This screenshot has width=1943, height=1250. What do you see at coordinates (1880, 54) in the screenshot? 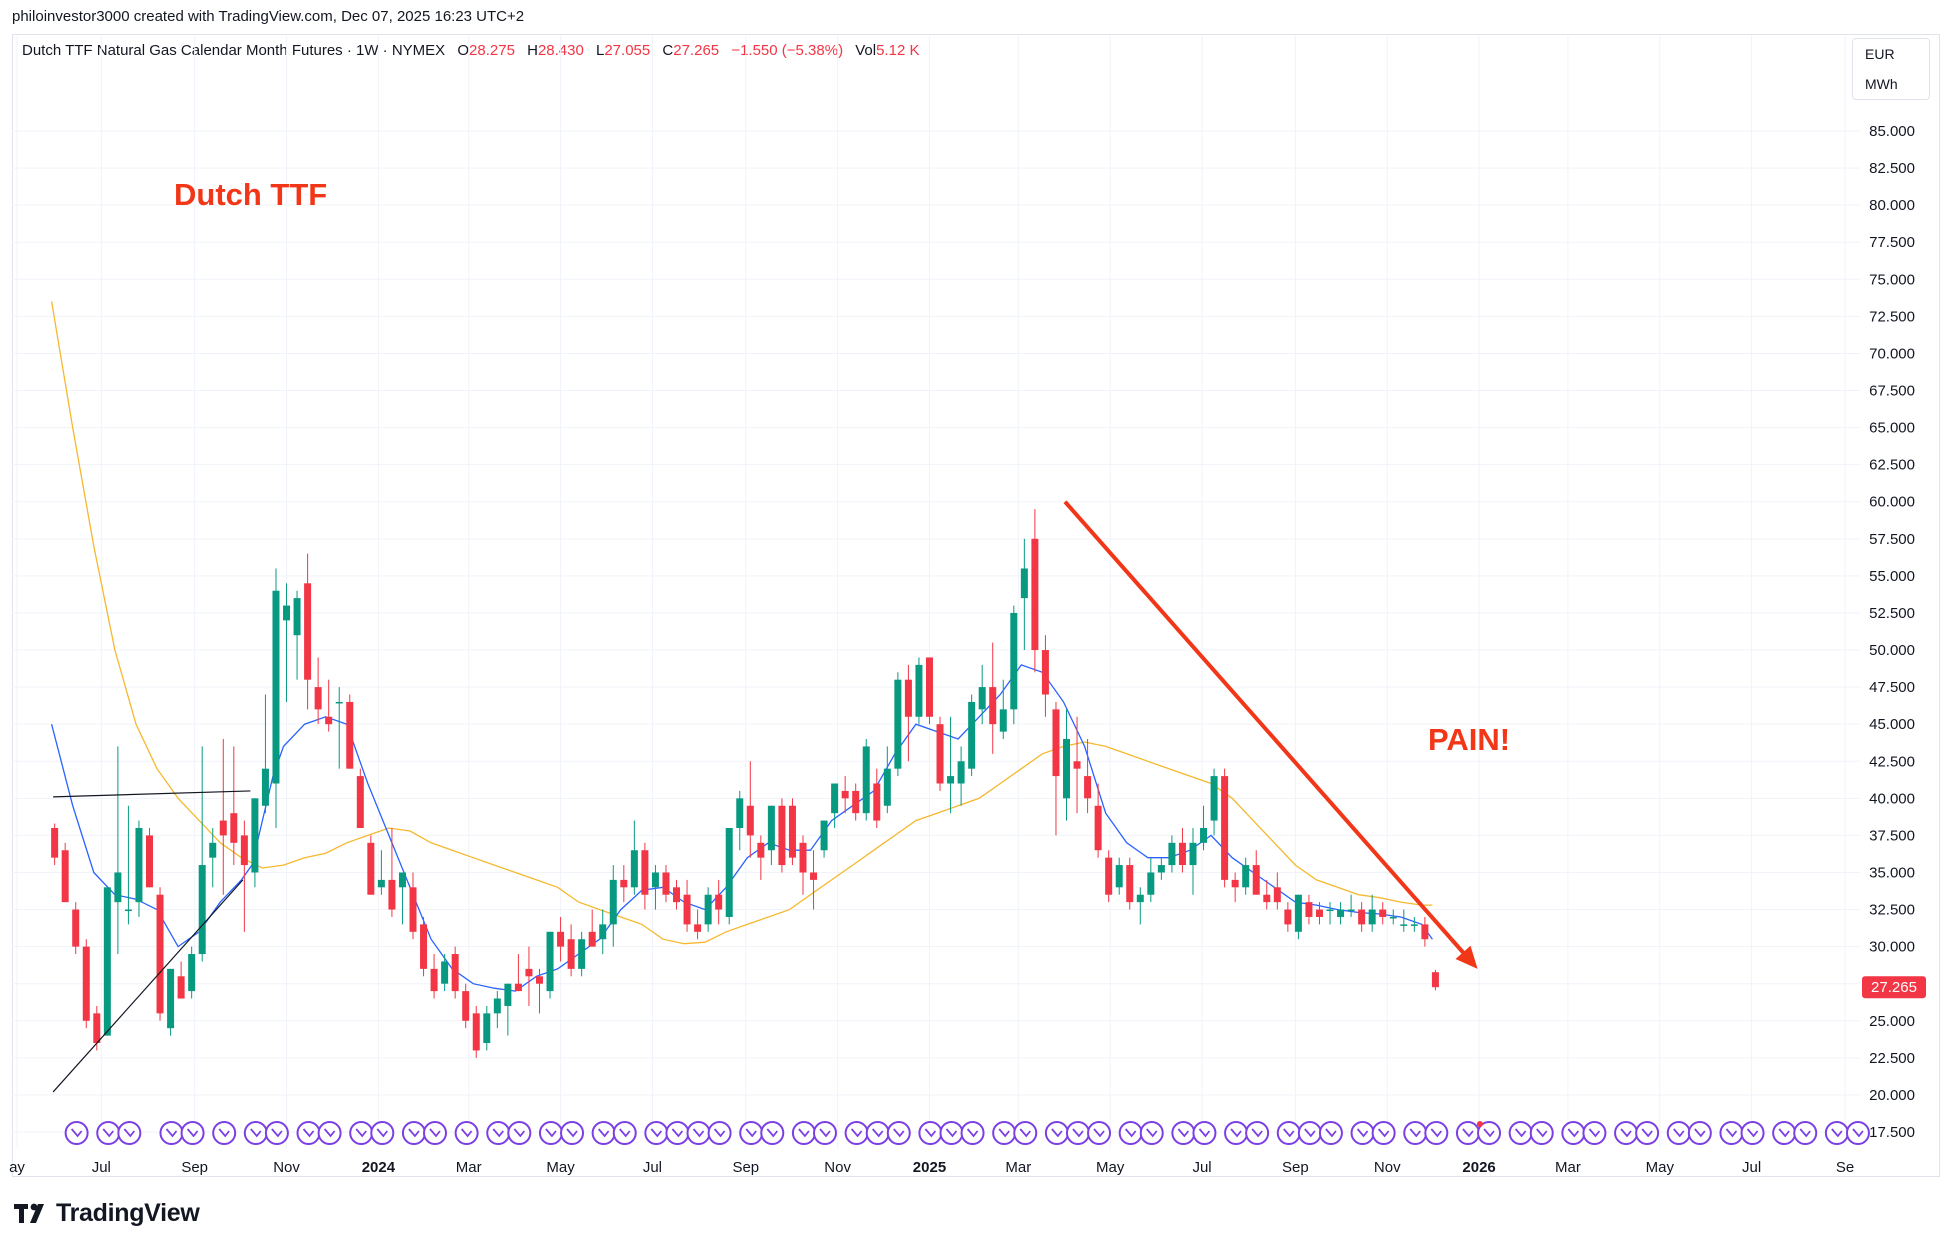
I see `currency-label: EUR` at bounding box center [1880, 54].